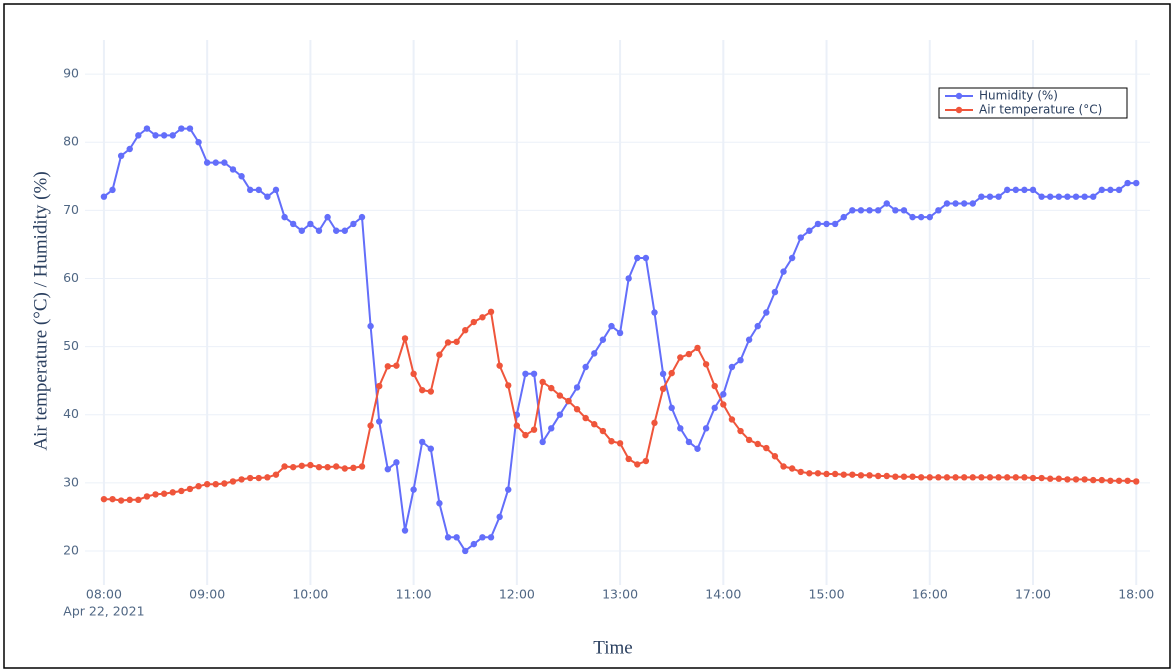  Describe the element at coordinates (207, 594) in the screenshot. I see `x-tick-label: 09:00` at that location.